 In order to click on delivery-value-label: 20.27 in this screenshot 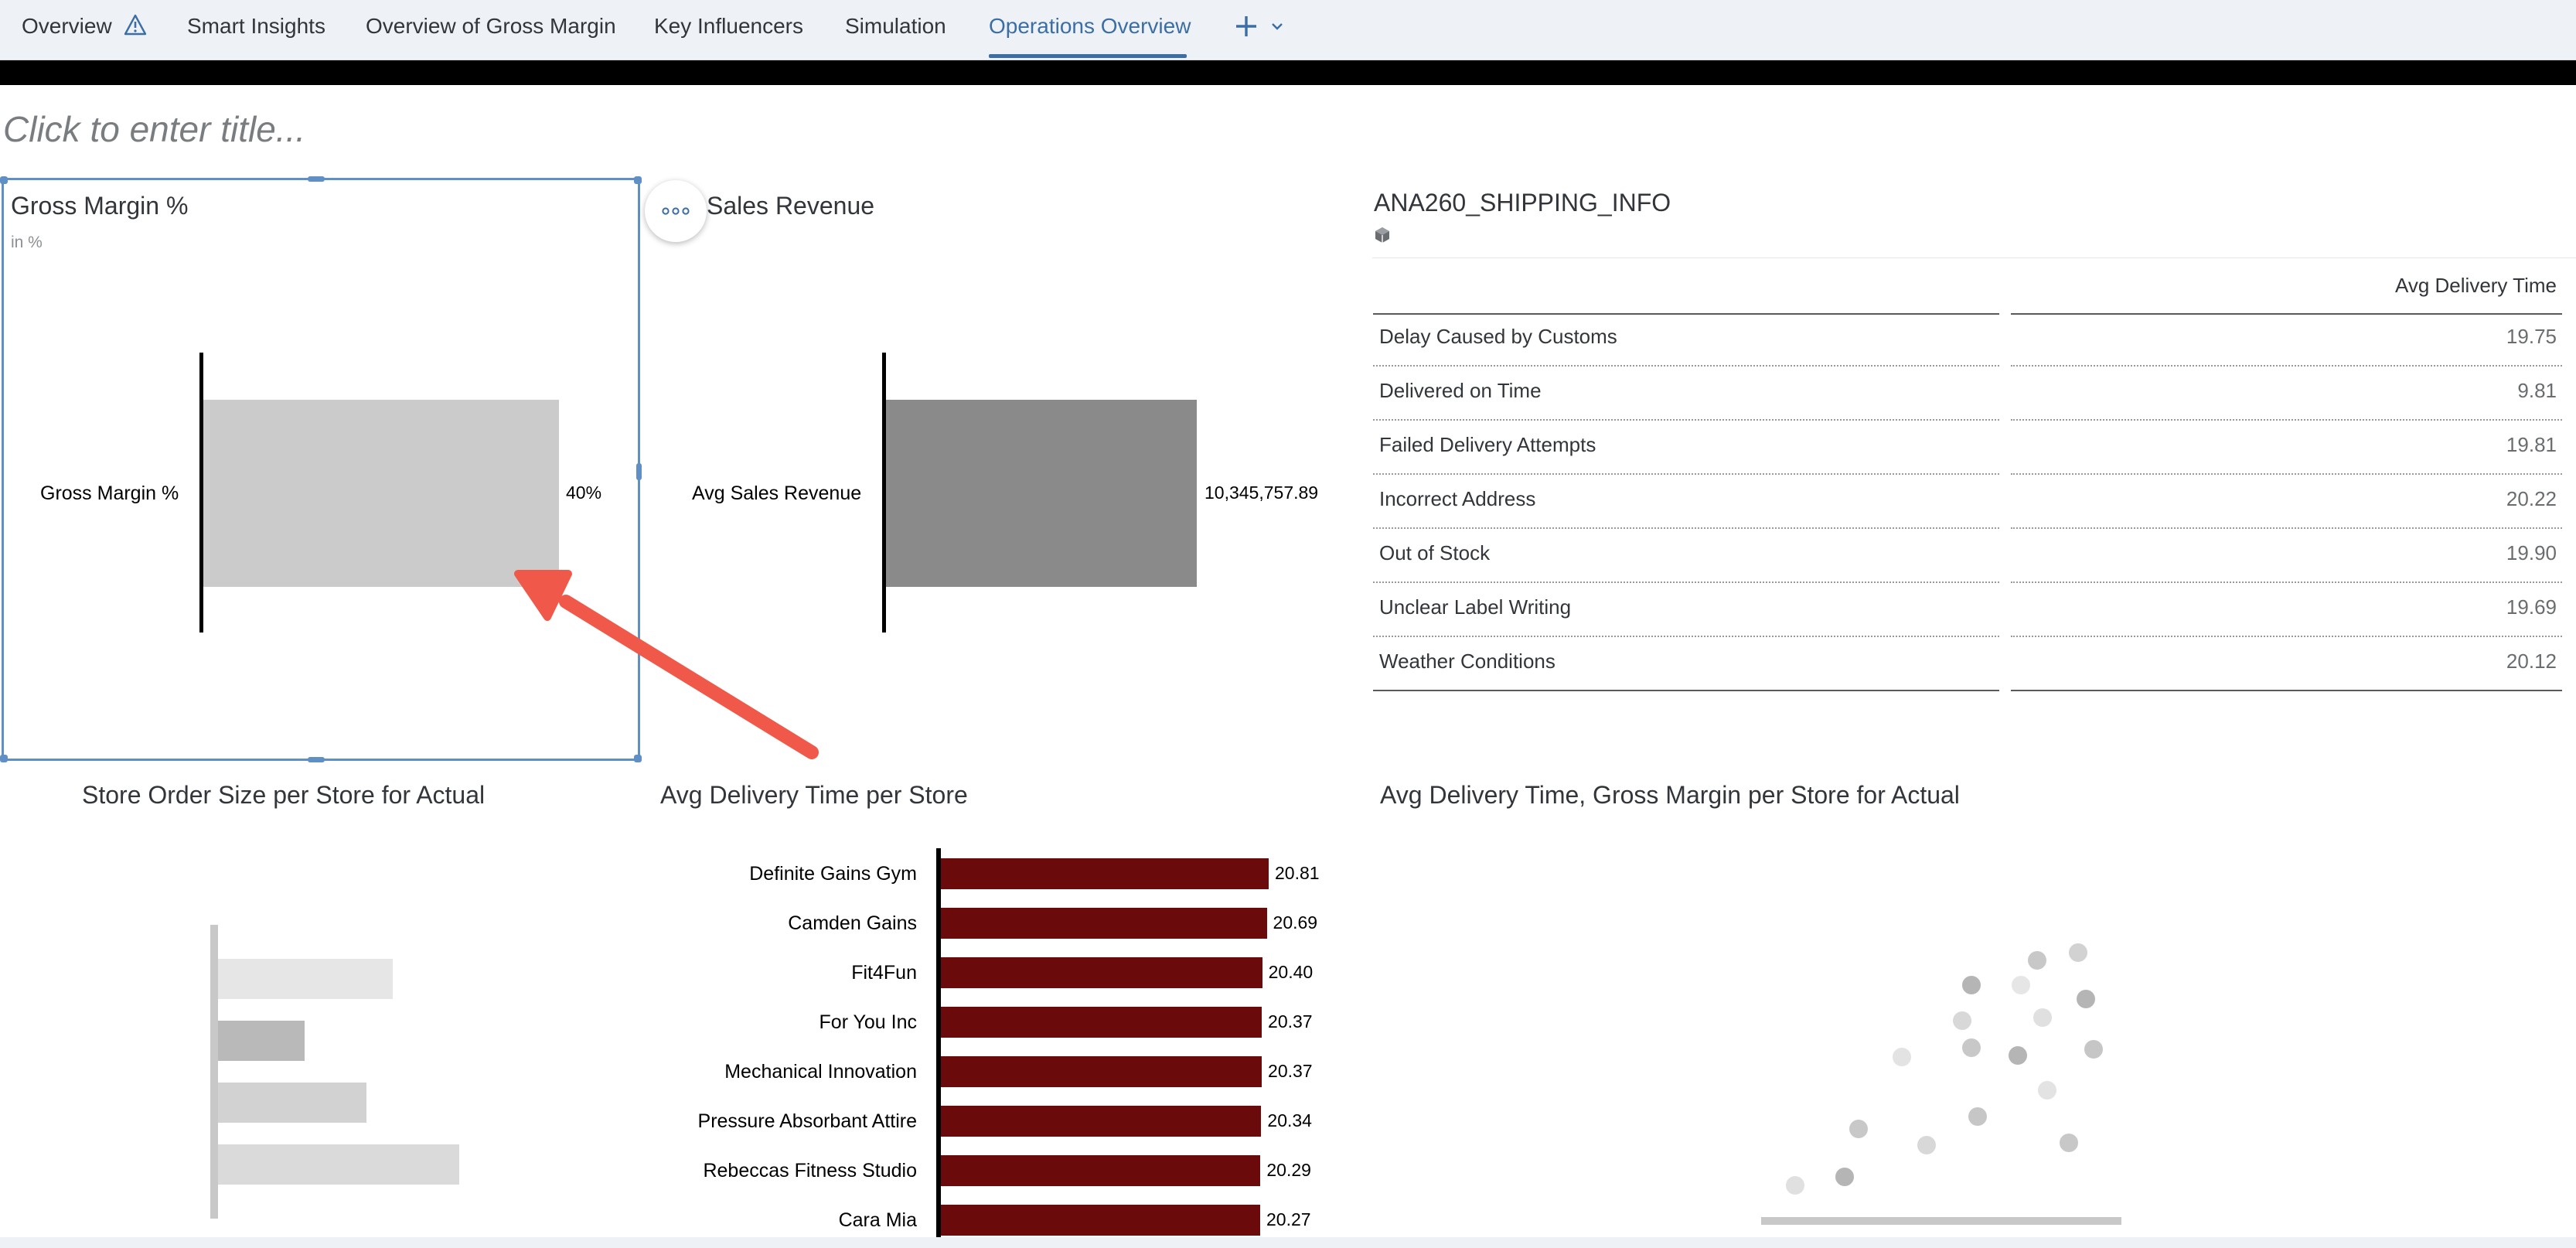, I will do `click(1288, 1219)`.